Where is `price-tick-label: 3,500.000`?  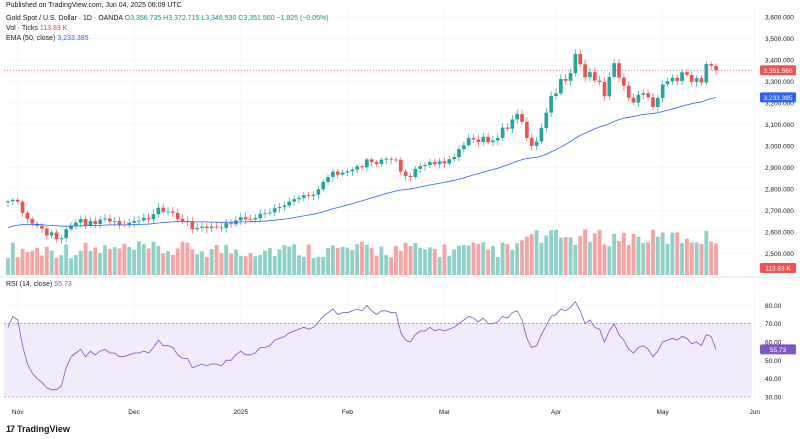 price-tick-label: 3,500.000 is located at coordinates (779, 39).